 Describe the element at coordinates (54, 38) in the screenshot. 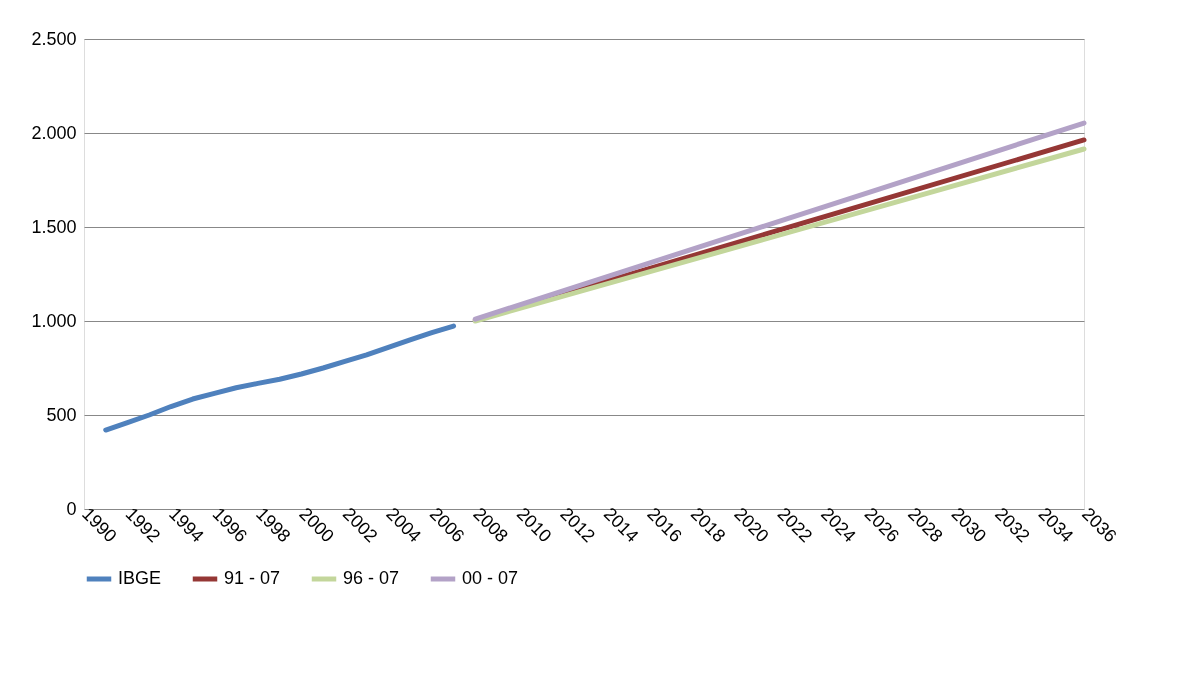

I see `y-tick-label: 2.500` at that location.